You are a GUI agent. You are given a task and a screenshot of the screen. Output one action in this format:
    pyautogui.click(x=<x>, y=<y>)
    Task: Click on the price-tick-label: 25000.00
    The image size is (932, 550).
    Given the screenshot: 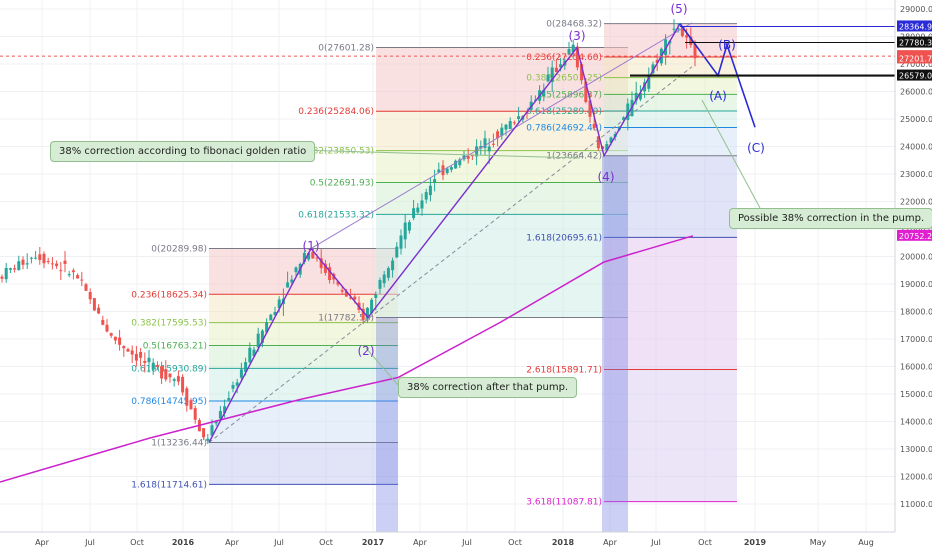 What is the action you would take?
    pyautogui.click(x=916, y=119)
    